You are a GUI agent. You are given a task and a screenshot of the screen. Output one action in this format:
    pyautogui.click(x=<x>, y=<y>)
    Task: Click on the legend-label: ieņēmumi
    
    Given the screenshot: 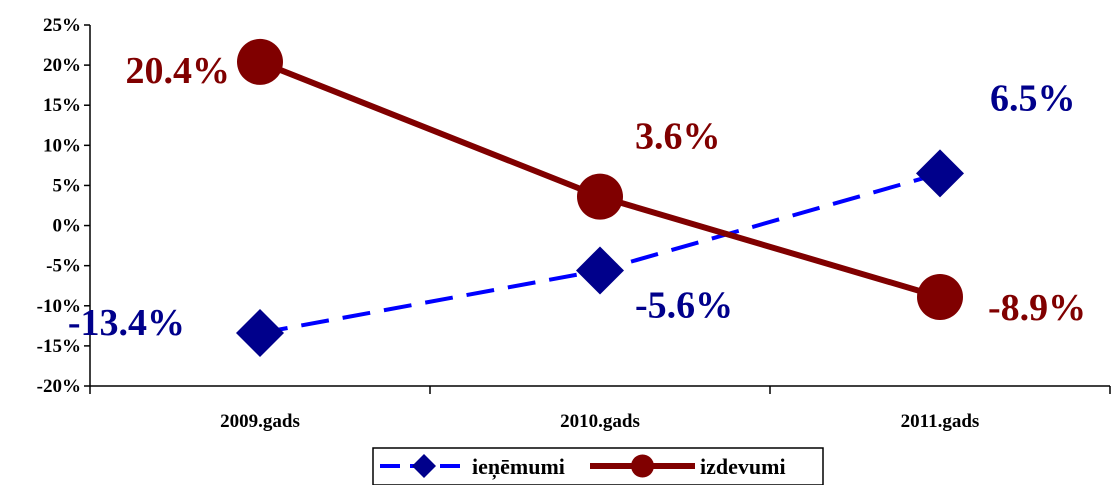 What is the action you would take?
    pyautogui.click(x=518, y=467)
    